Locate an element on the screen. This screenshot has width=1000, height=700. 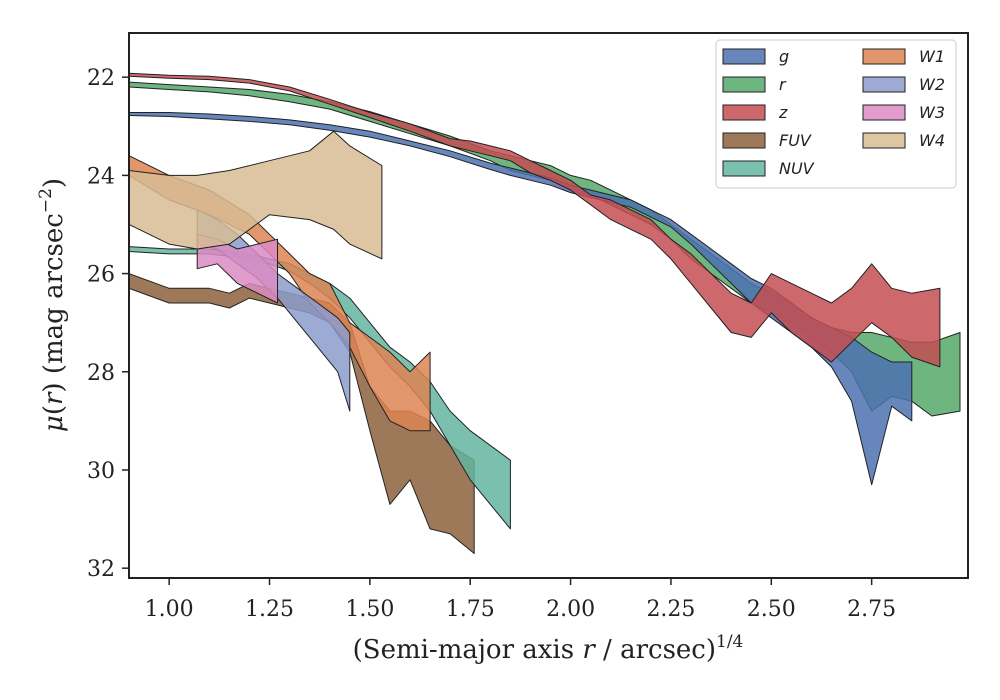
legend-label-w3: W3 is located at coordinates (932, 112).